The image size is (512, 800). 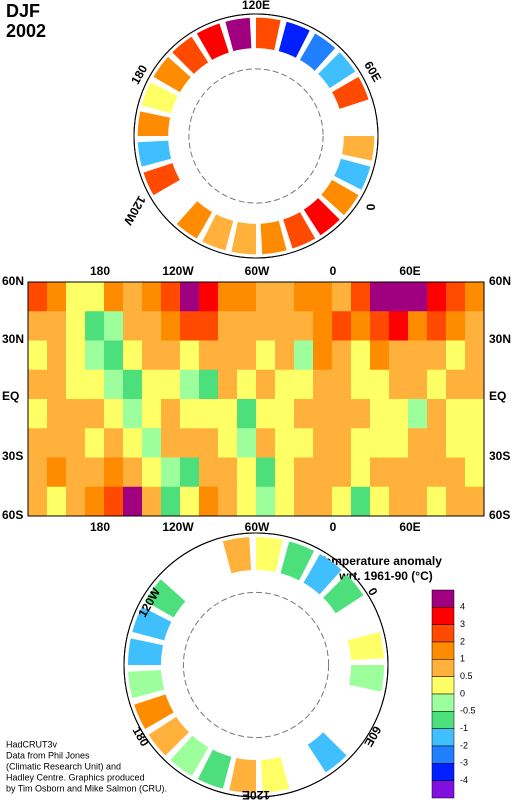 What do you see at coordinates (256, 794) in the screenshot?
I see `polar-lon-label: 120E` at bounding box center [256, 794].